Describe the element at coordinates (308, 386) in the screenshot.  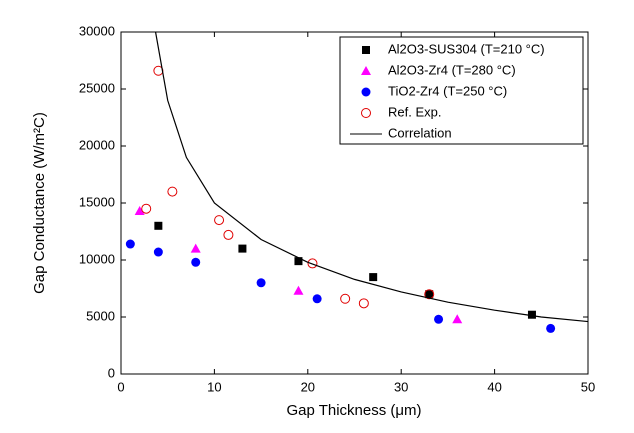
I see `x-tick-label: 20` at that location.